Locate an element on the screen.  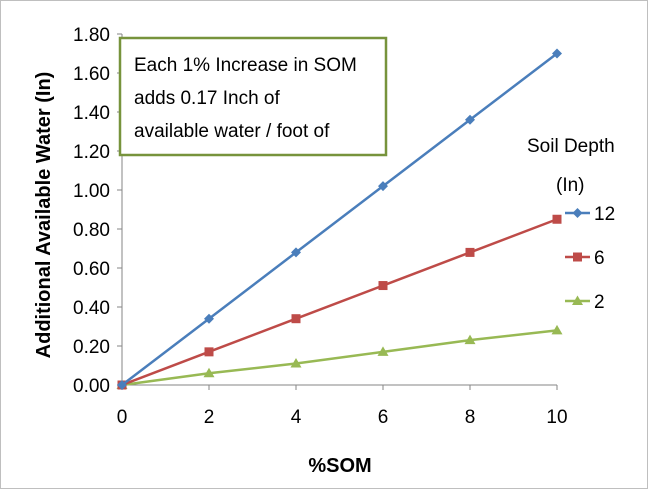
y-tick-label: 1.40 is located at coordinates (91, 113).